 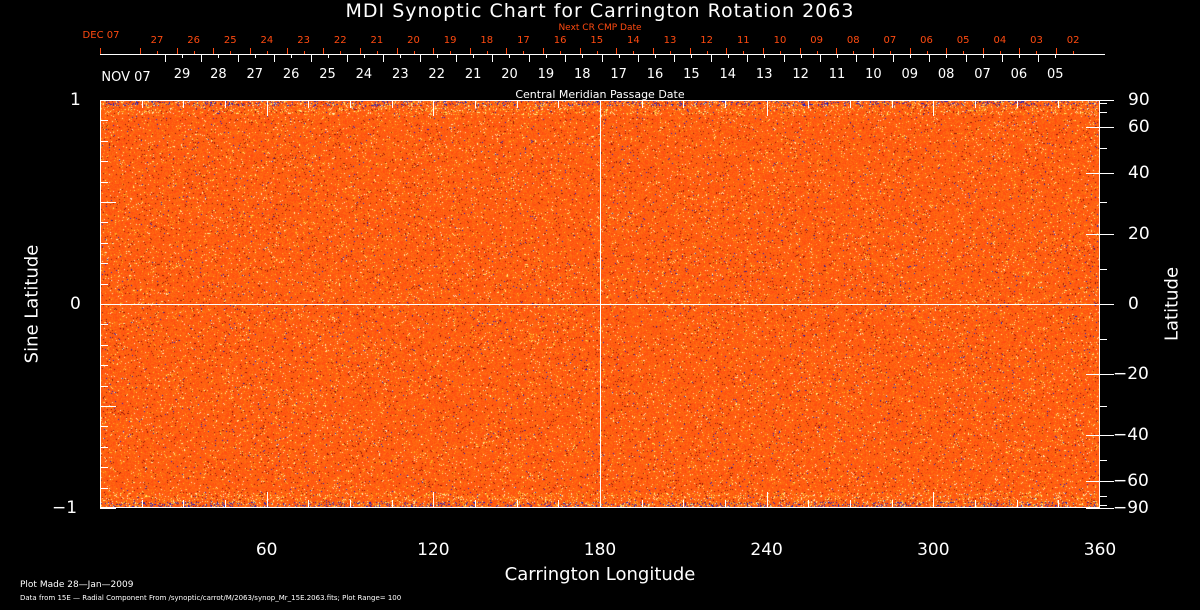 What do you see at coordinates (910, 74) in the screenshot?
I see `cmp-day-label: 09` at bounding box center [910, 74].